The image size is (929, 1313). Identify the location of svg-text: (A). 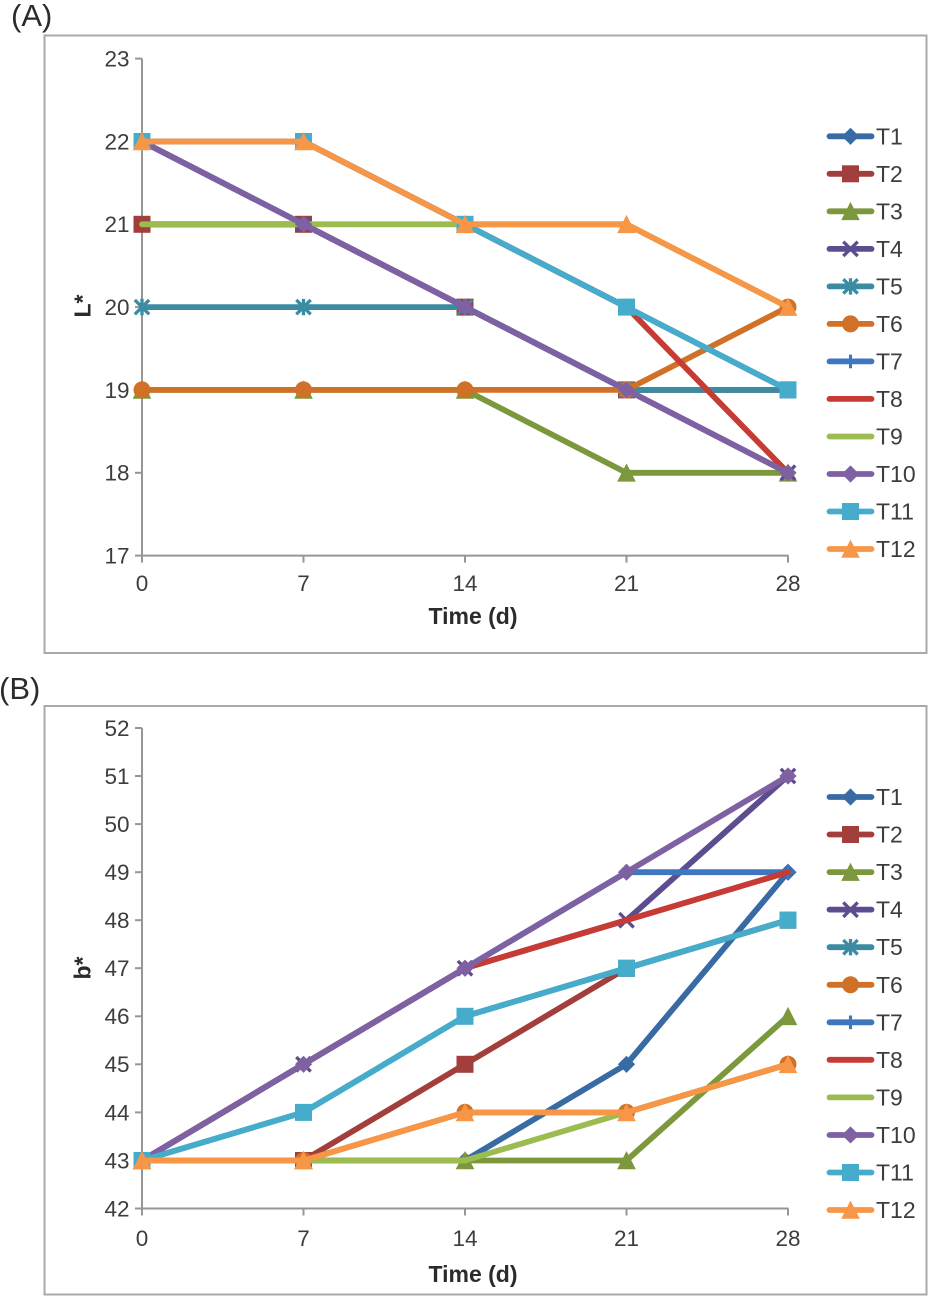
(31, 16).